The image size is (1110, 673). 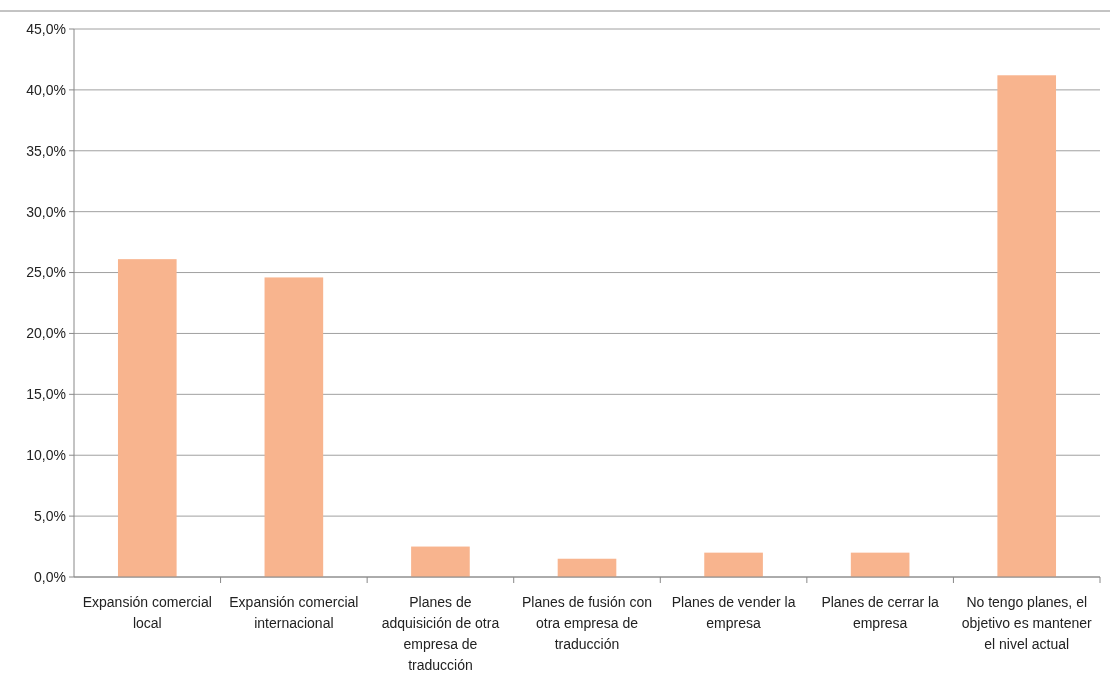 What do you see at coordinates (46, 211) in the screenshot?
I see `y-tick-label: 30,0%` at bounding box center [46, 211].